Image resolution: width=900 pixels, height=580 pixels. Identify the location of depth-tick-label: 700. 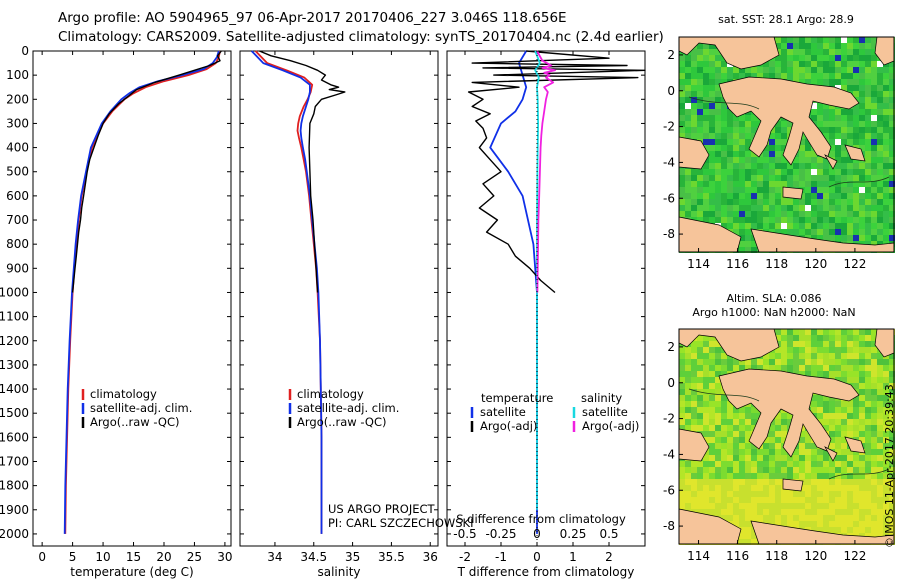
(17, 220).